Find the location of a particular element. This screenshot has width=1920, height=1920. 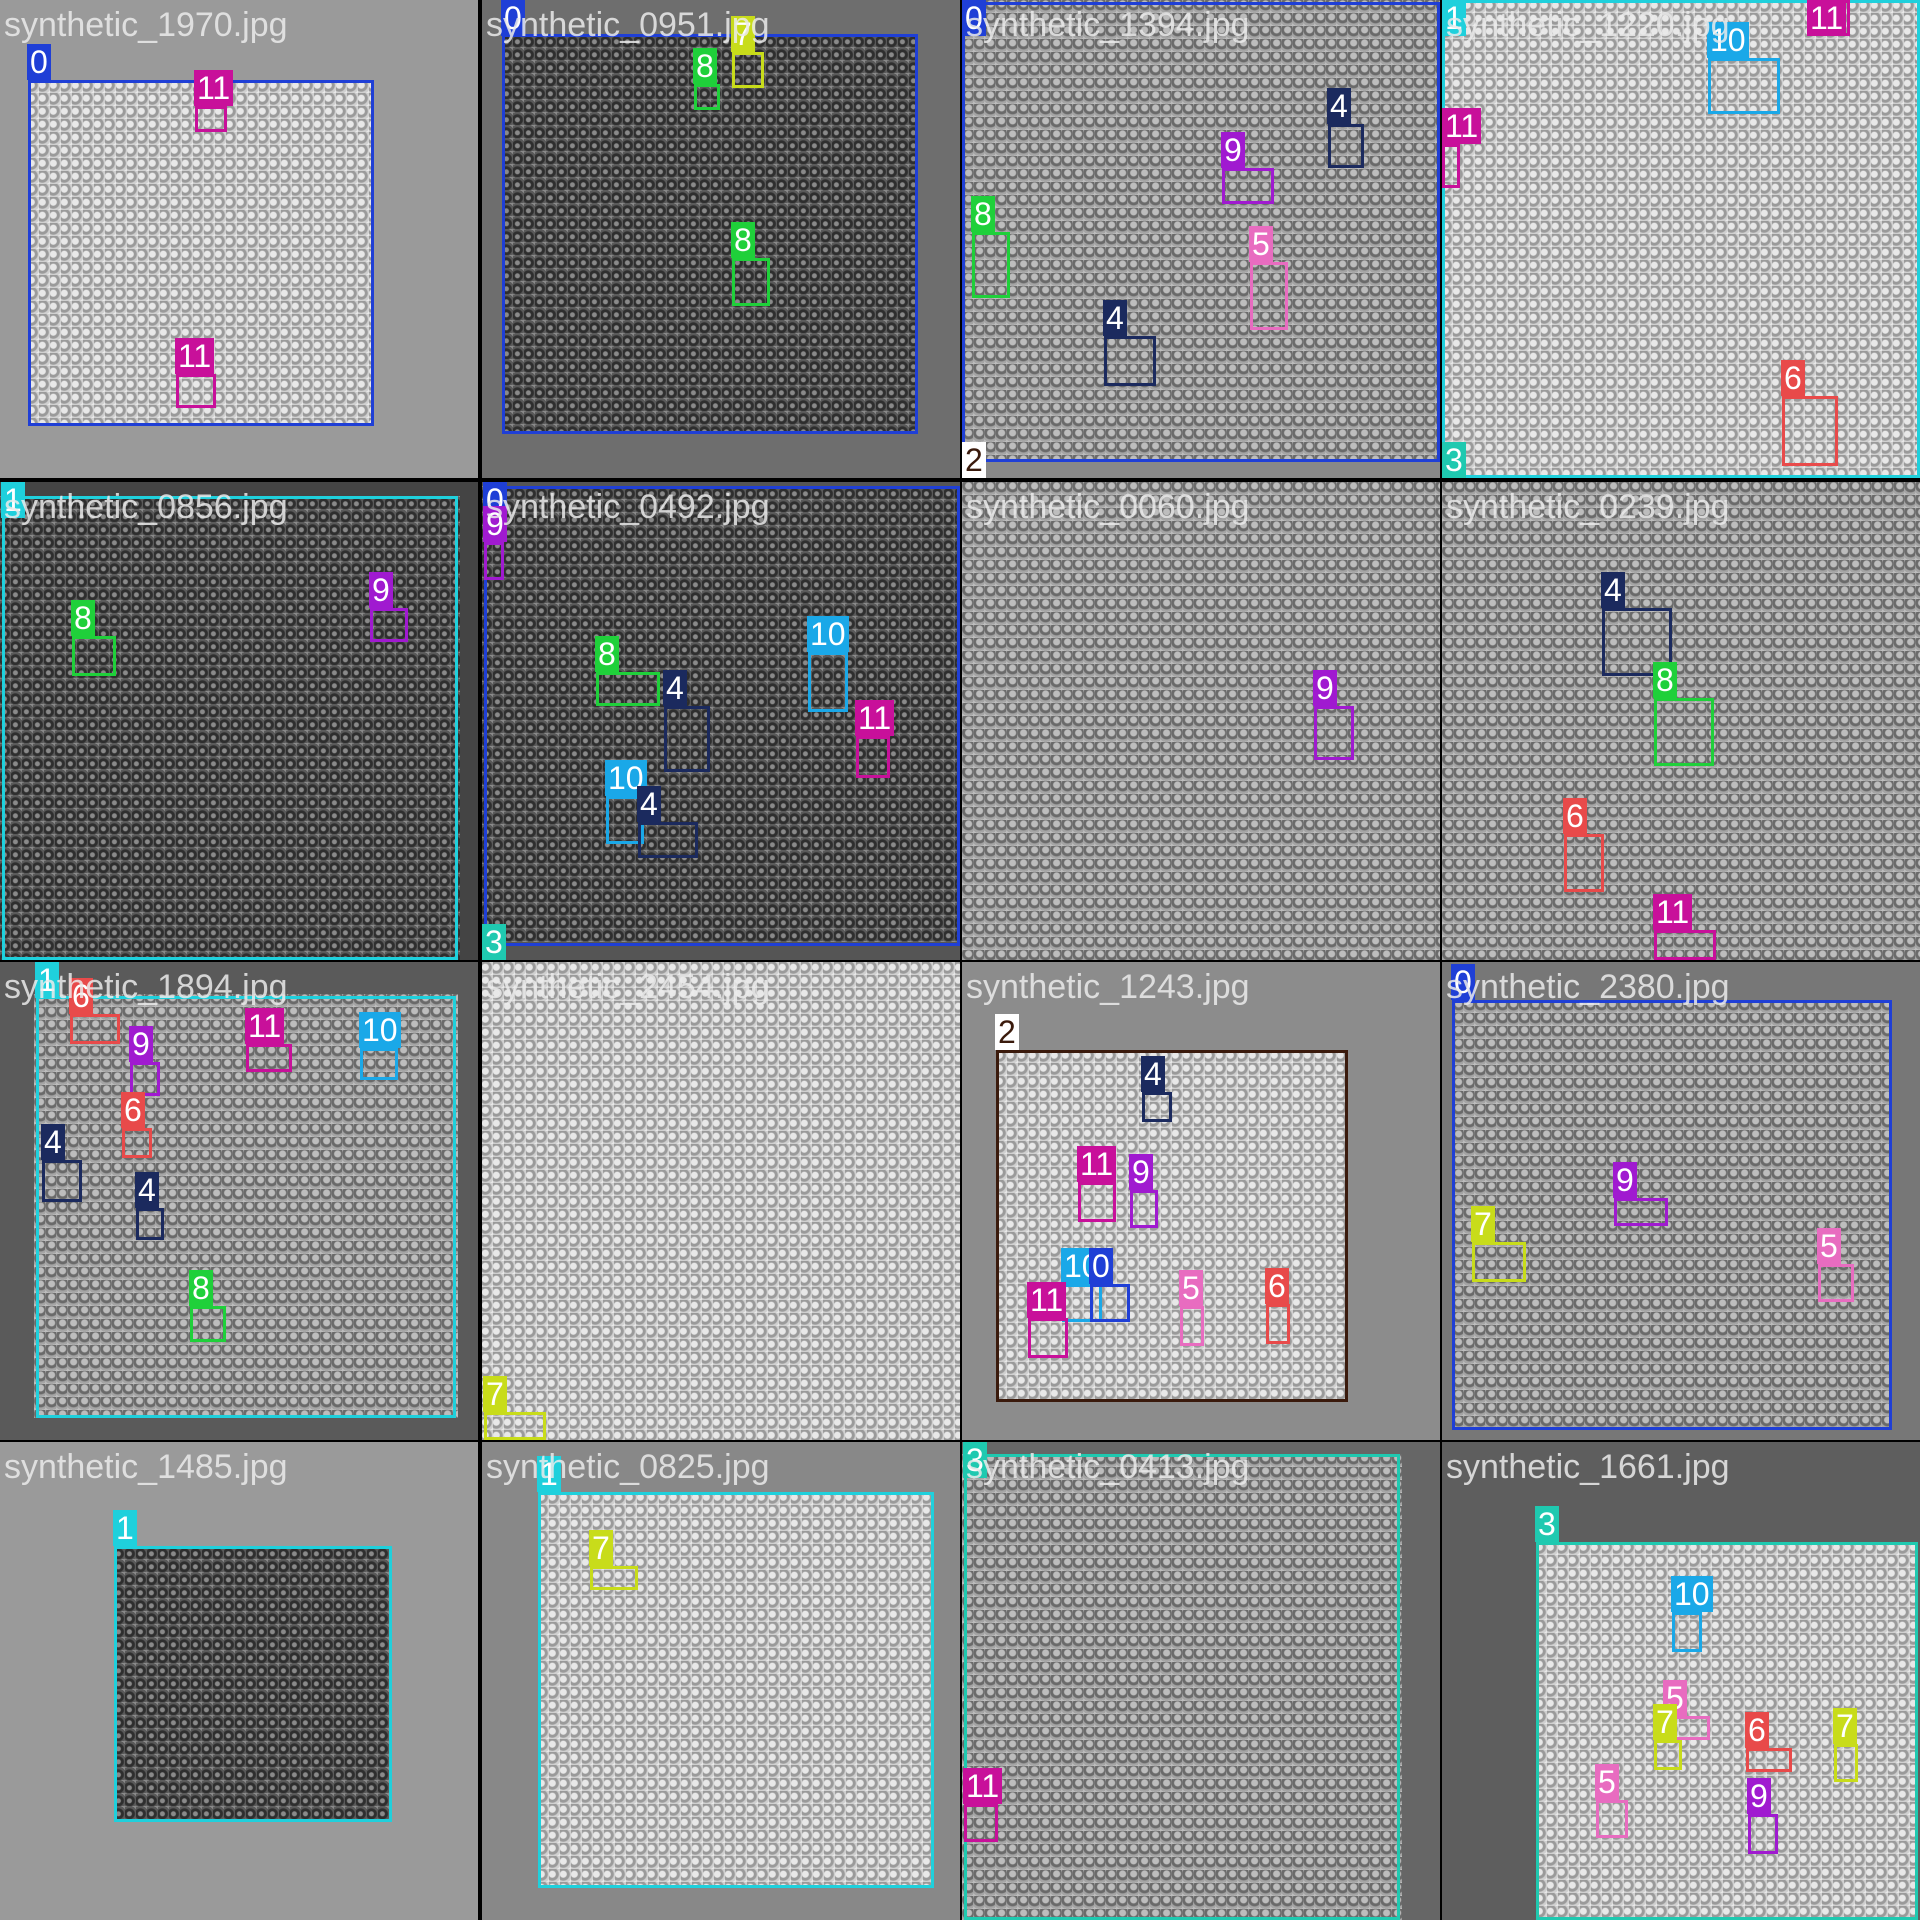

mosaic-tile: 0 8 7 8 synthetic_0951.jpg is located at coordinates (721, 239).